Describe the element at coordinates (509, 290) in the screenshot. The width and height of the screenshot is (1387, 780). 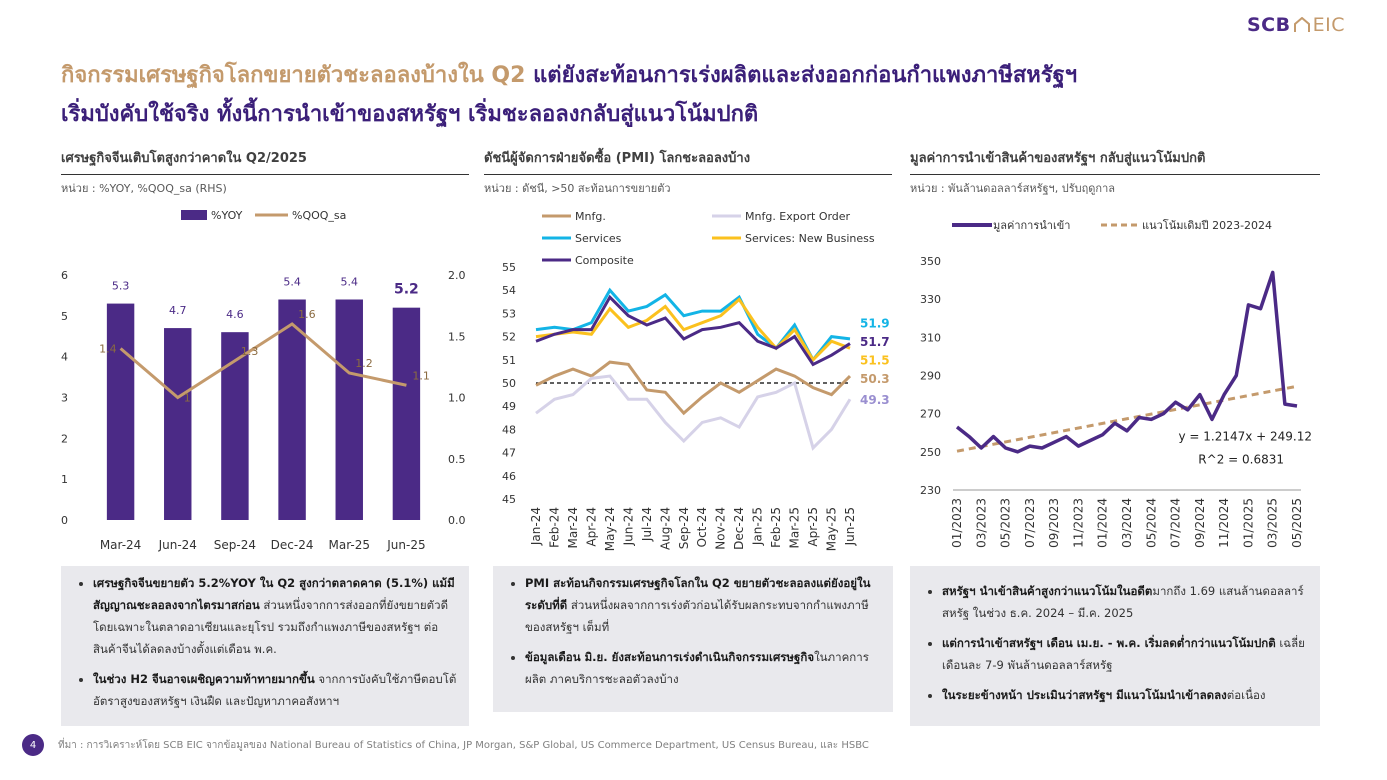
I see `y-tick-label: 54` at that location.